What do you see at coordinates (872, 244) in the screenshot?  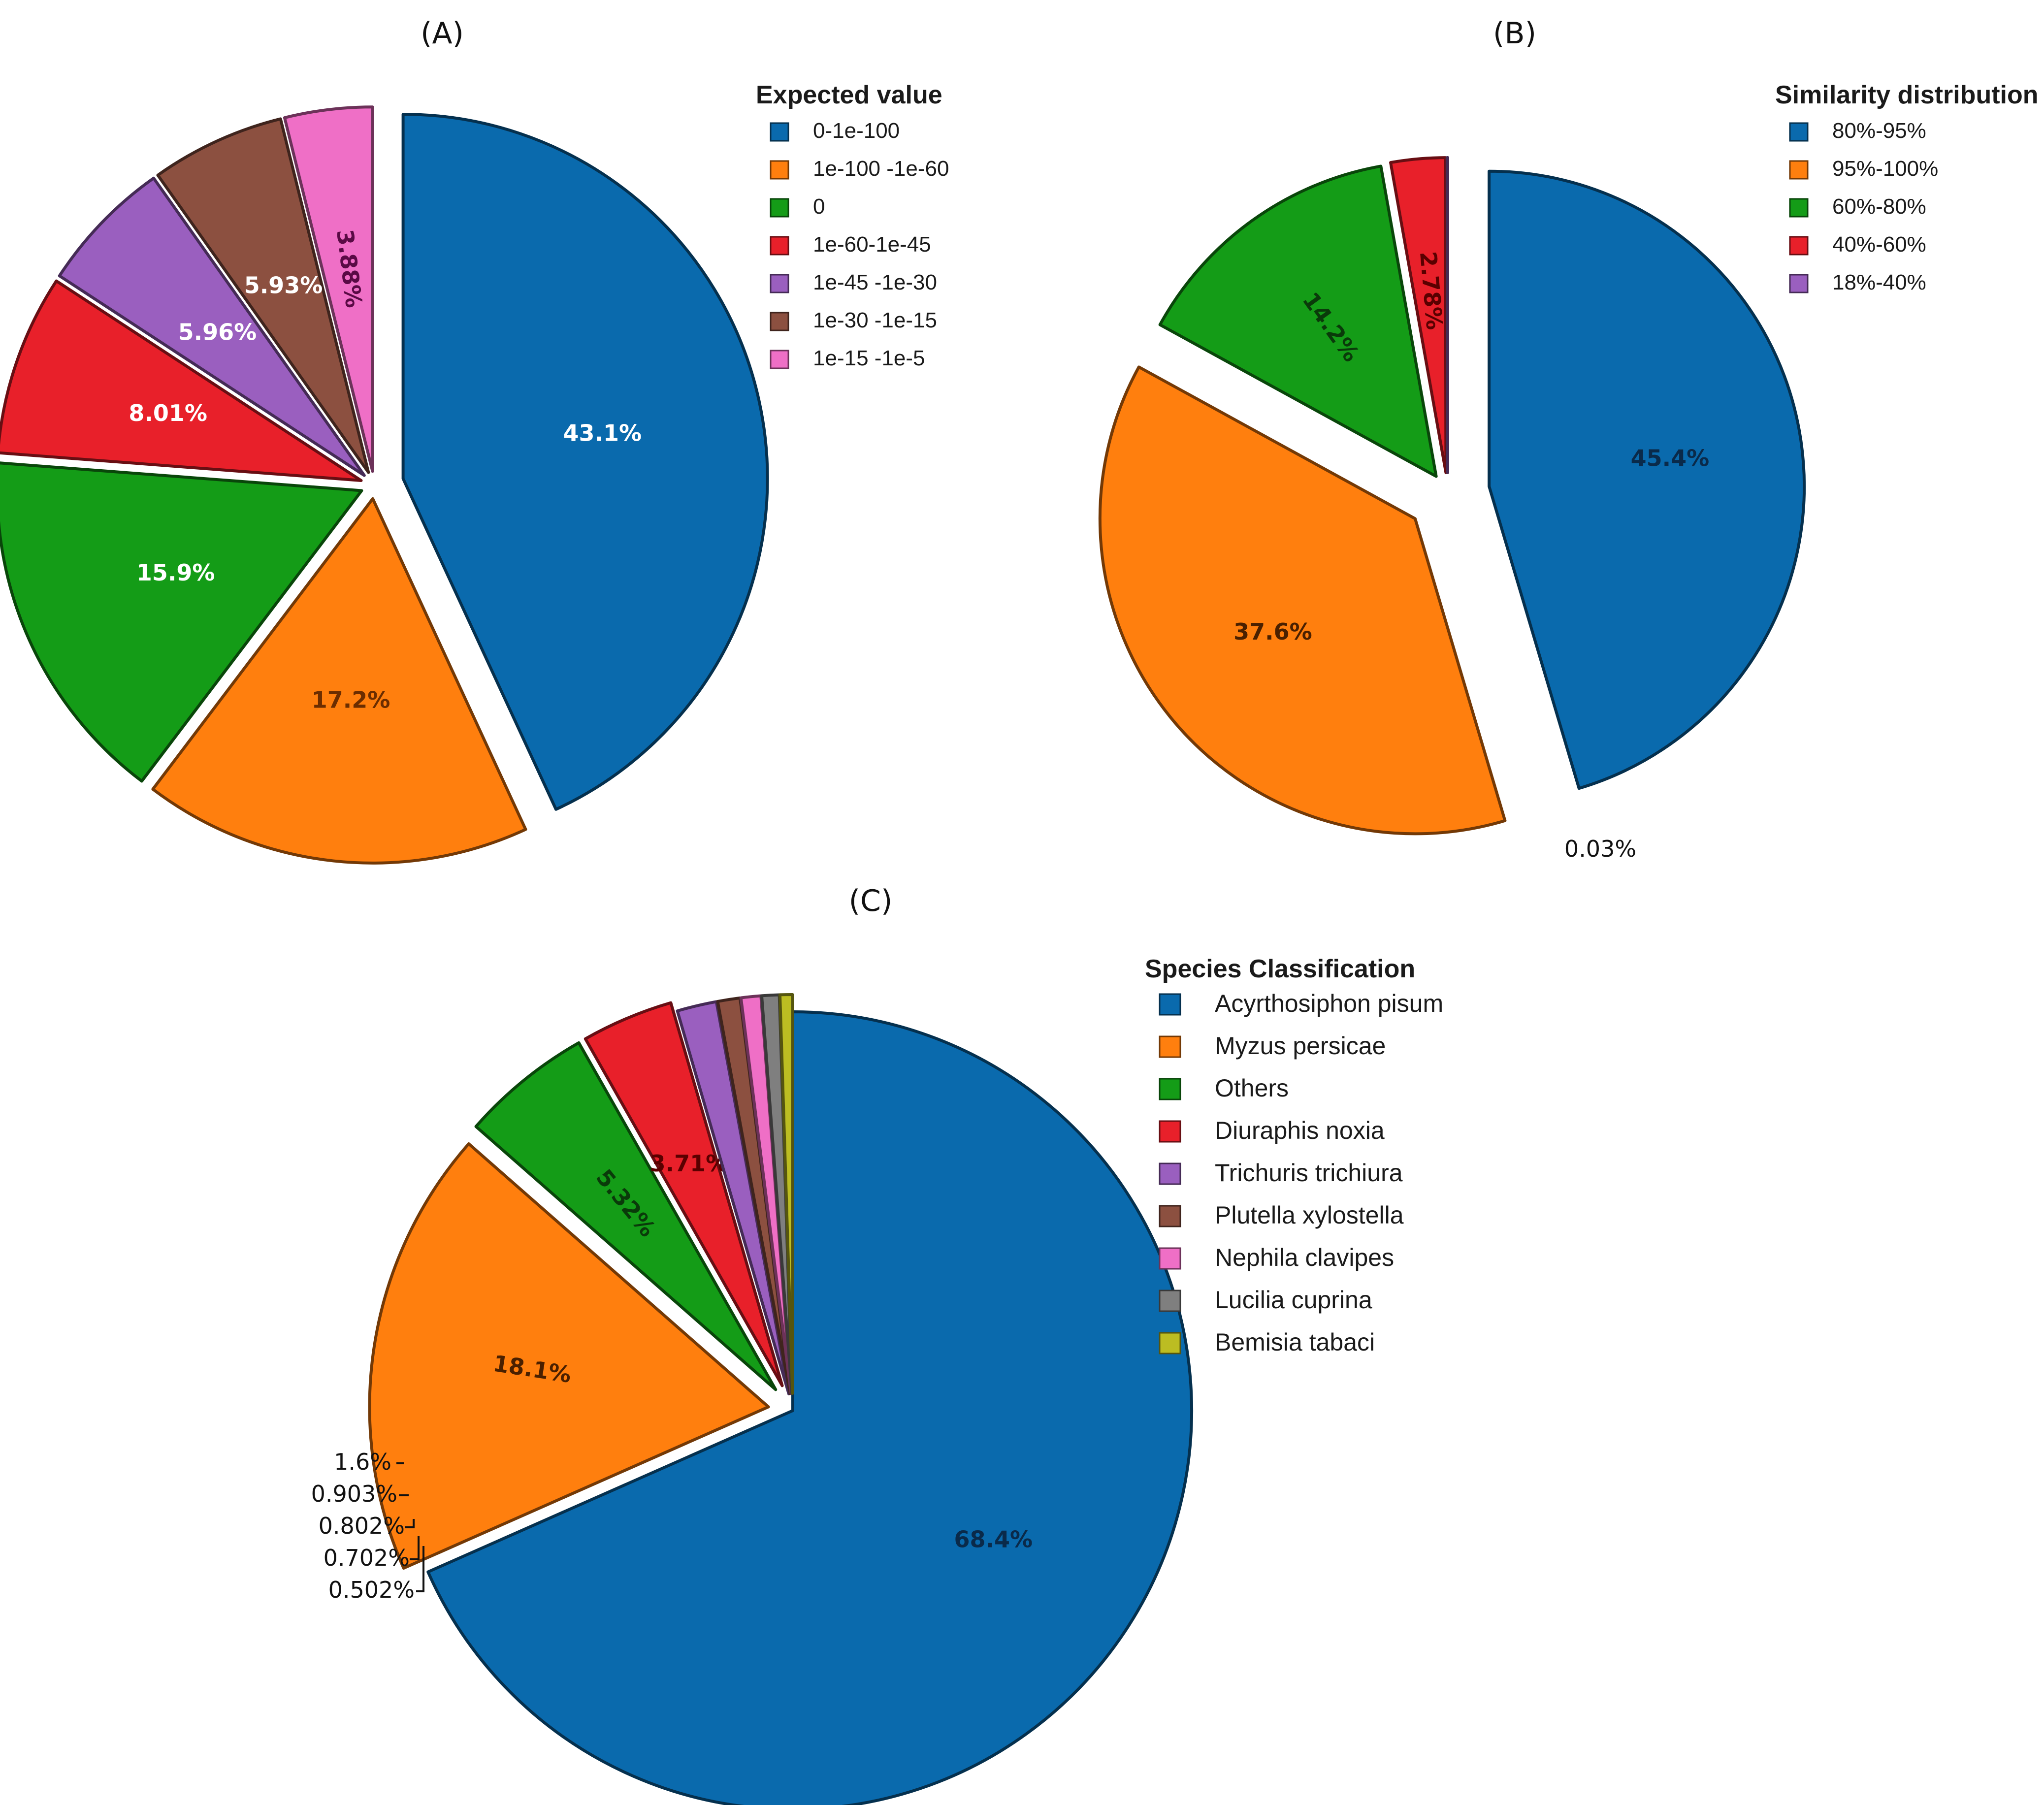 I see `legend-label-1e-60-1e-45: 1e-60-1e-45` at bounding box center [872, 244].